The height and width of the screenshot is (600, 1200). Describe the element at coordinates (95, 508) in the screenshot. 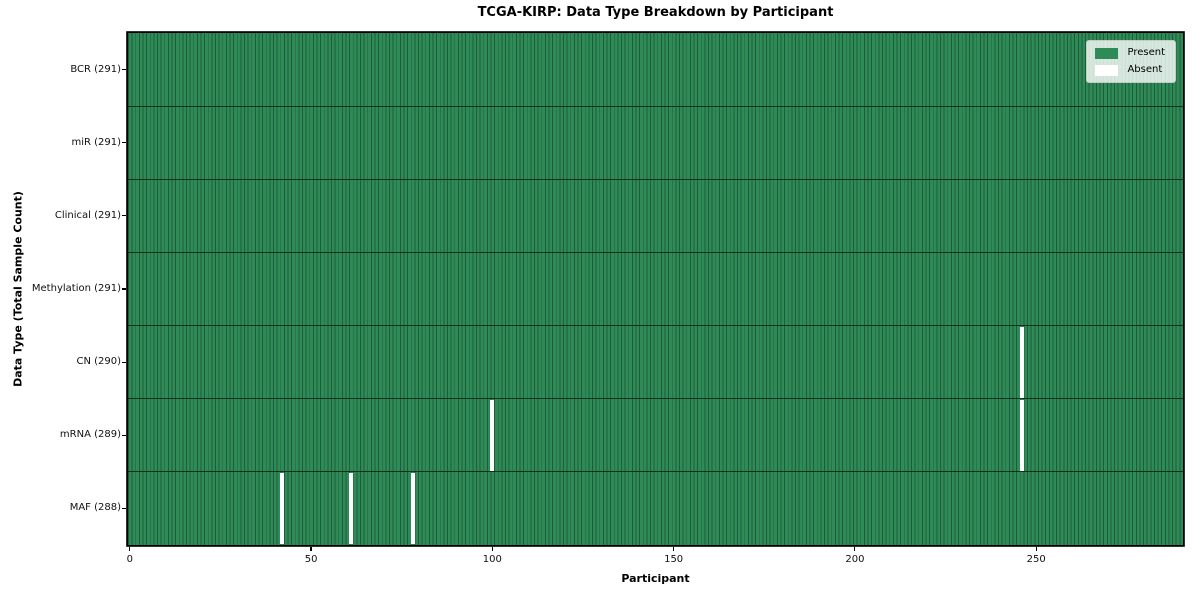

I see `y-tick-label-MAF: MAF (288)` at that location.